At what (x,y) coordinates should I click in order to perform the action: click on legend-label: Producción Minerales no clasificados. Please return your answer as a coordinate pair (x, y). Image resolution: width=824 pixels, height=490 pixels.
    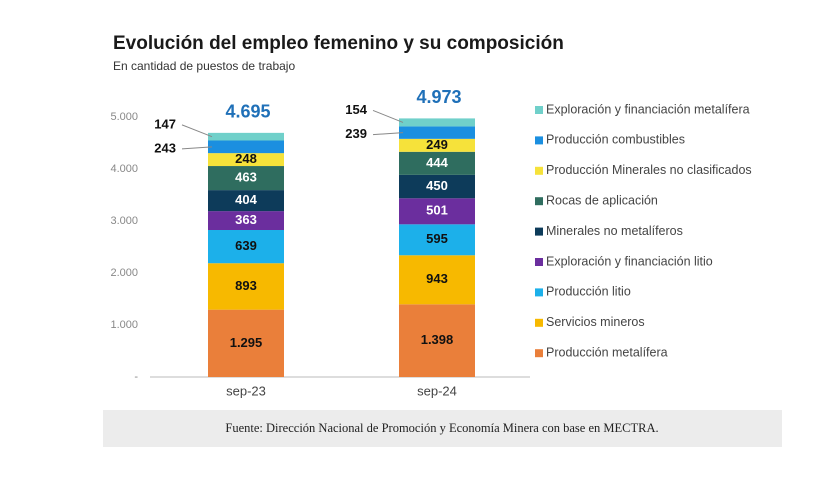
    Looking at the image, I should click on (649, 170).